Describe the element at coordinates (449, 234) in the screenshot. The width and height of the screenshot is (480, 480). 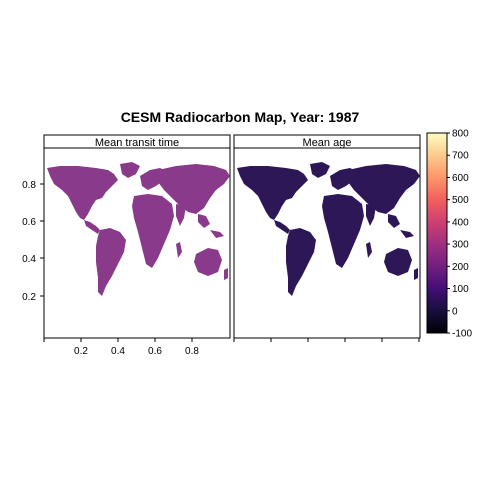
I see `colorbar: 800 700 600 500 400 300 200 100 0 -100` at that location.